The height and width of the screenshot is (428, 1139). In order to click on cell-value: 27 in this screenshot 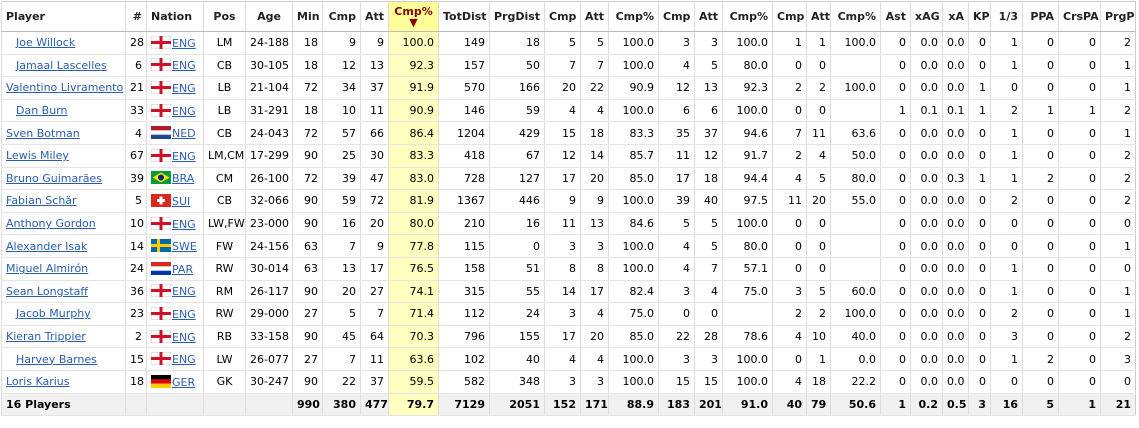, I will do `click(377, 291)`.